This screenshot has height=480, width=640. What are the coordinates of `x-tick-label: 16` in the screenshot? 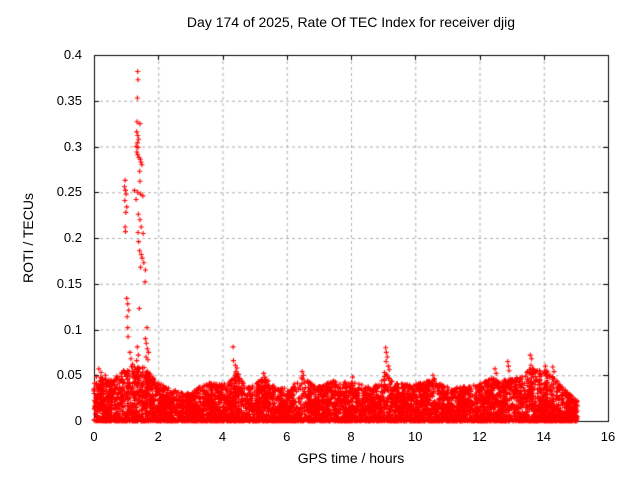 It's located at (608, 436).